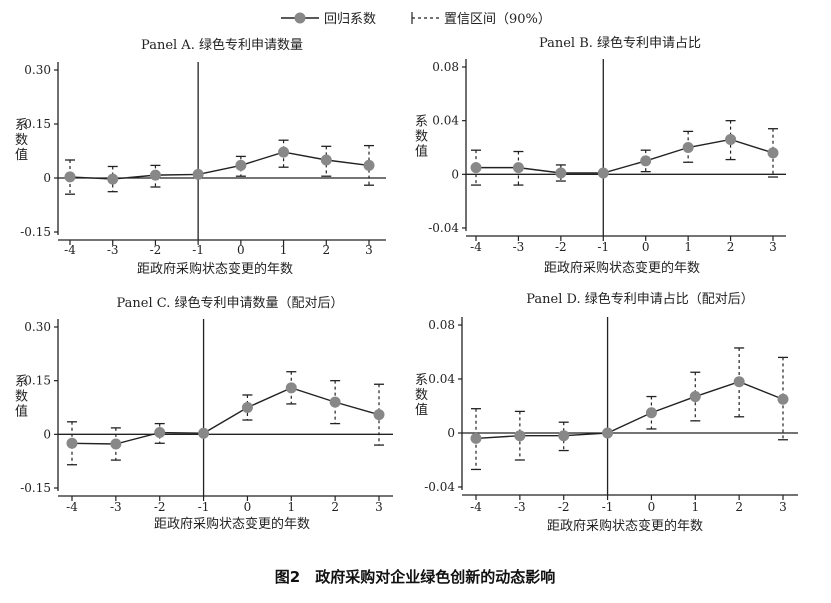 The image size is (831, 603). Describe the element at coordinates (445, 67) in the screenshot. I see `y-tick-label: 0.08` at that location.